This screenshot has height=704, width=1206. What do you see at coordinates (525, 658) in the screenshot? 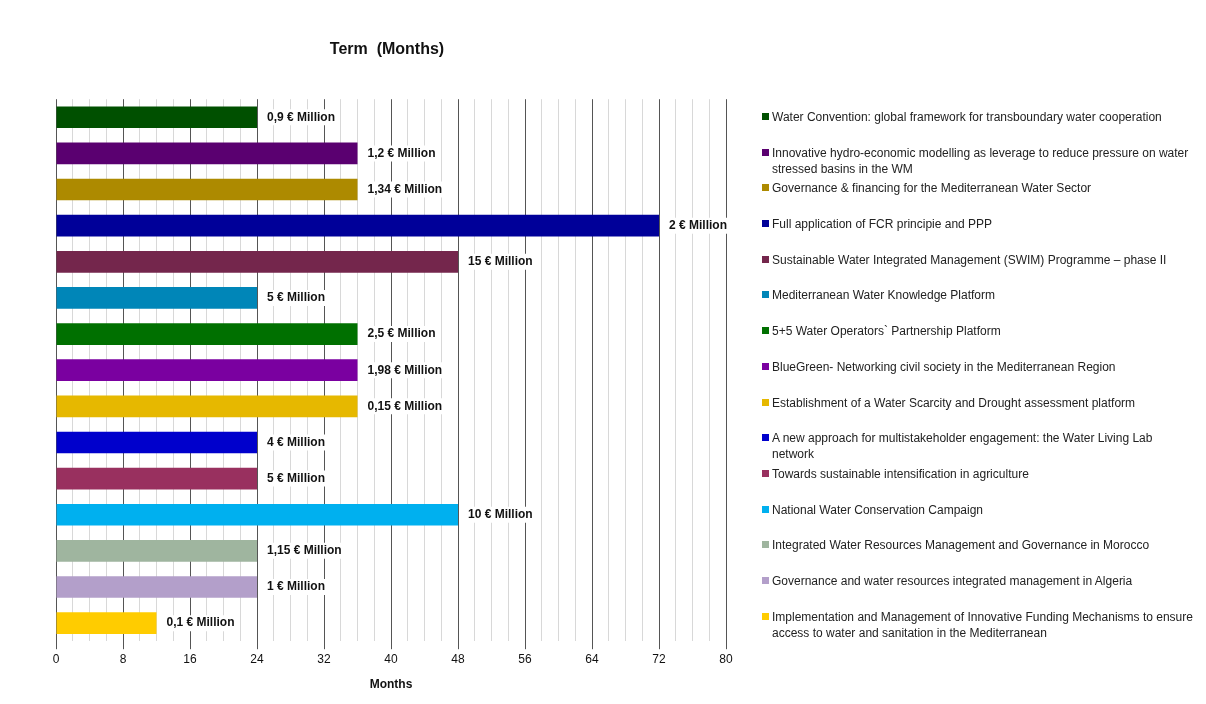
I see `x-tick-label: 56` at bounding box center [525, 658].